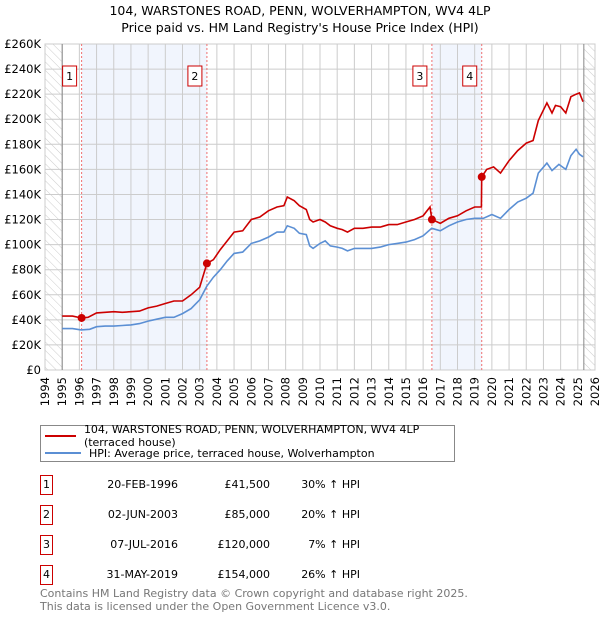 This screenshot has height=620, width=600. I want to click on sale-marker-label: 4, so click(469, 76).